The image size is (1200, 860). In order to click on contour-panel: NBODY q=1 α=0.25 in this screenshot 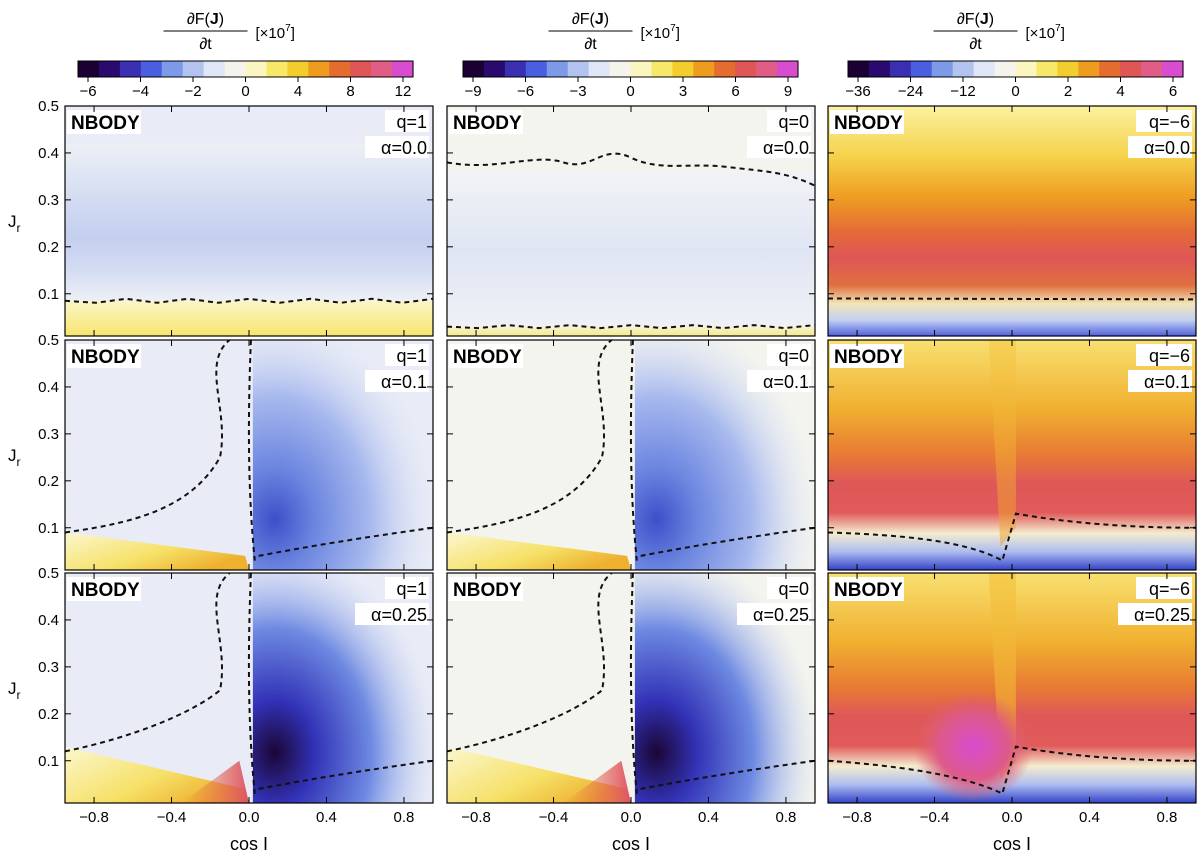, I will do `click(249, 688)`.